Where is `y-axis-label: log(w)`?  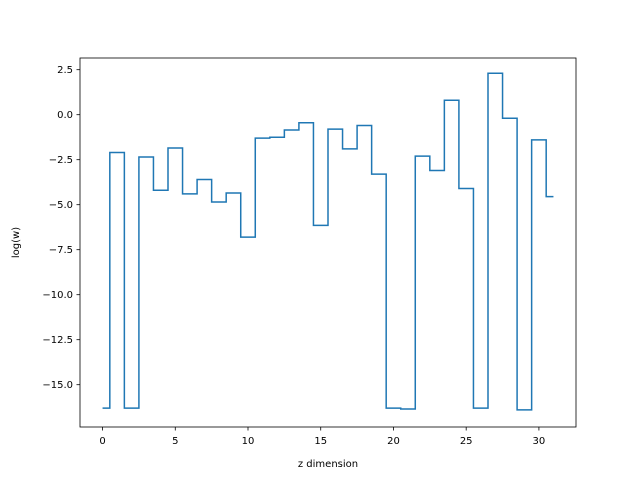
y-axis-label: log(w) is located at coordinates (16, 242).